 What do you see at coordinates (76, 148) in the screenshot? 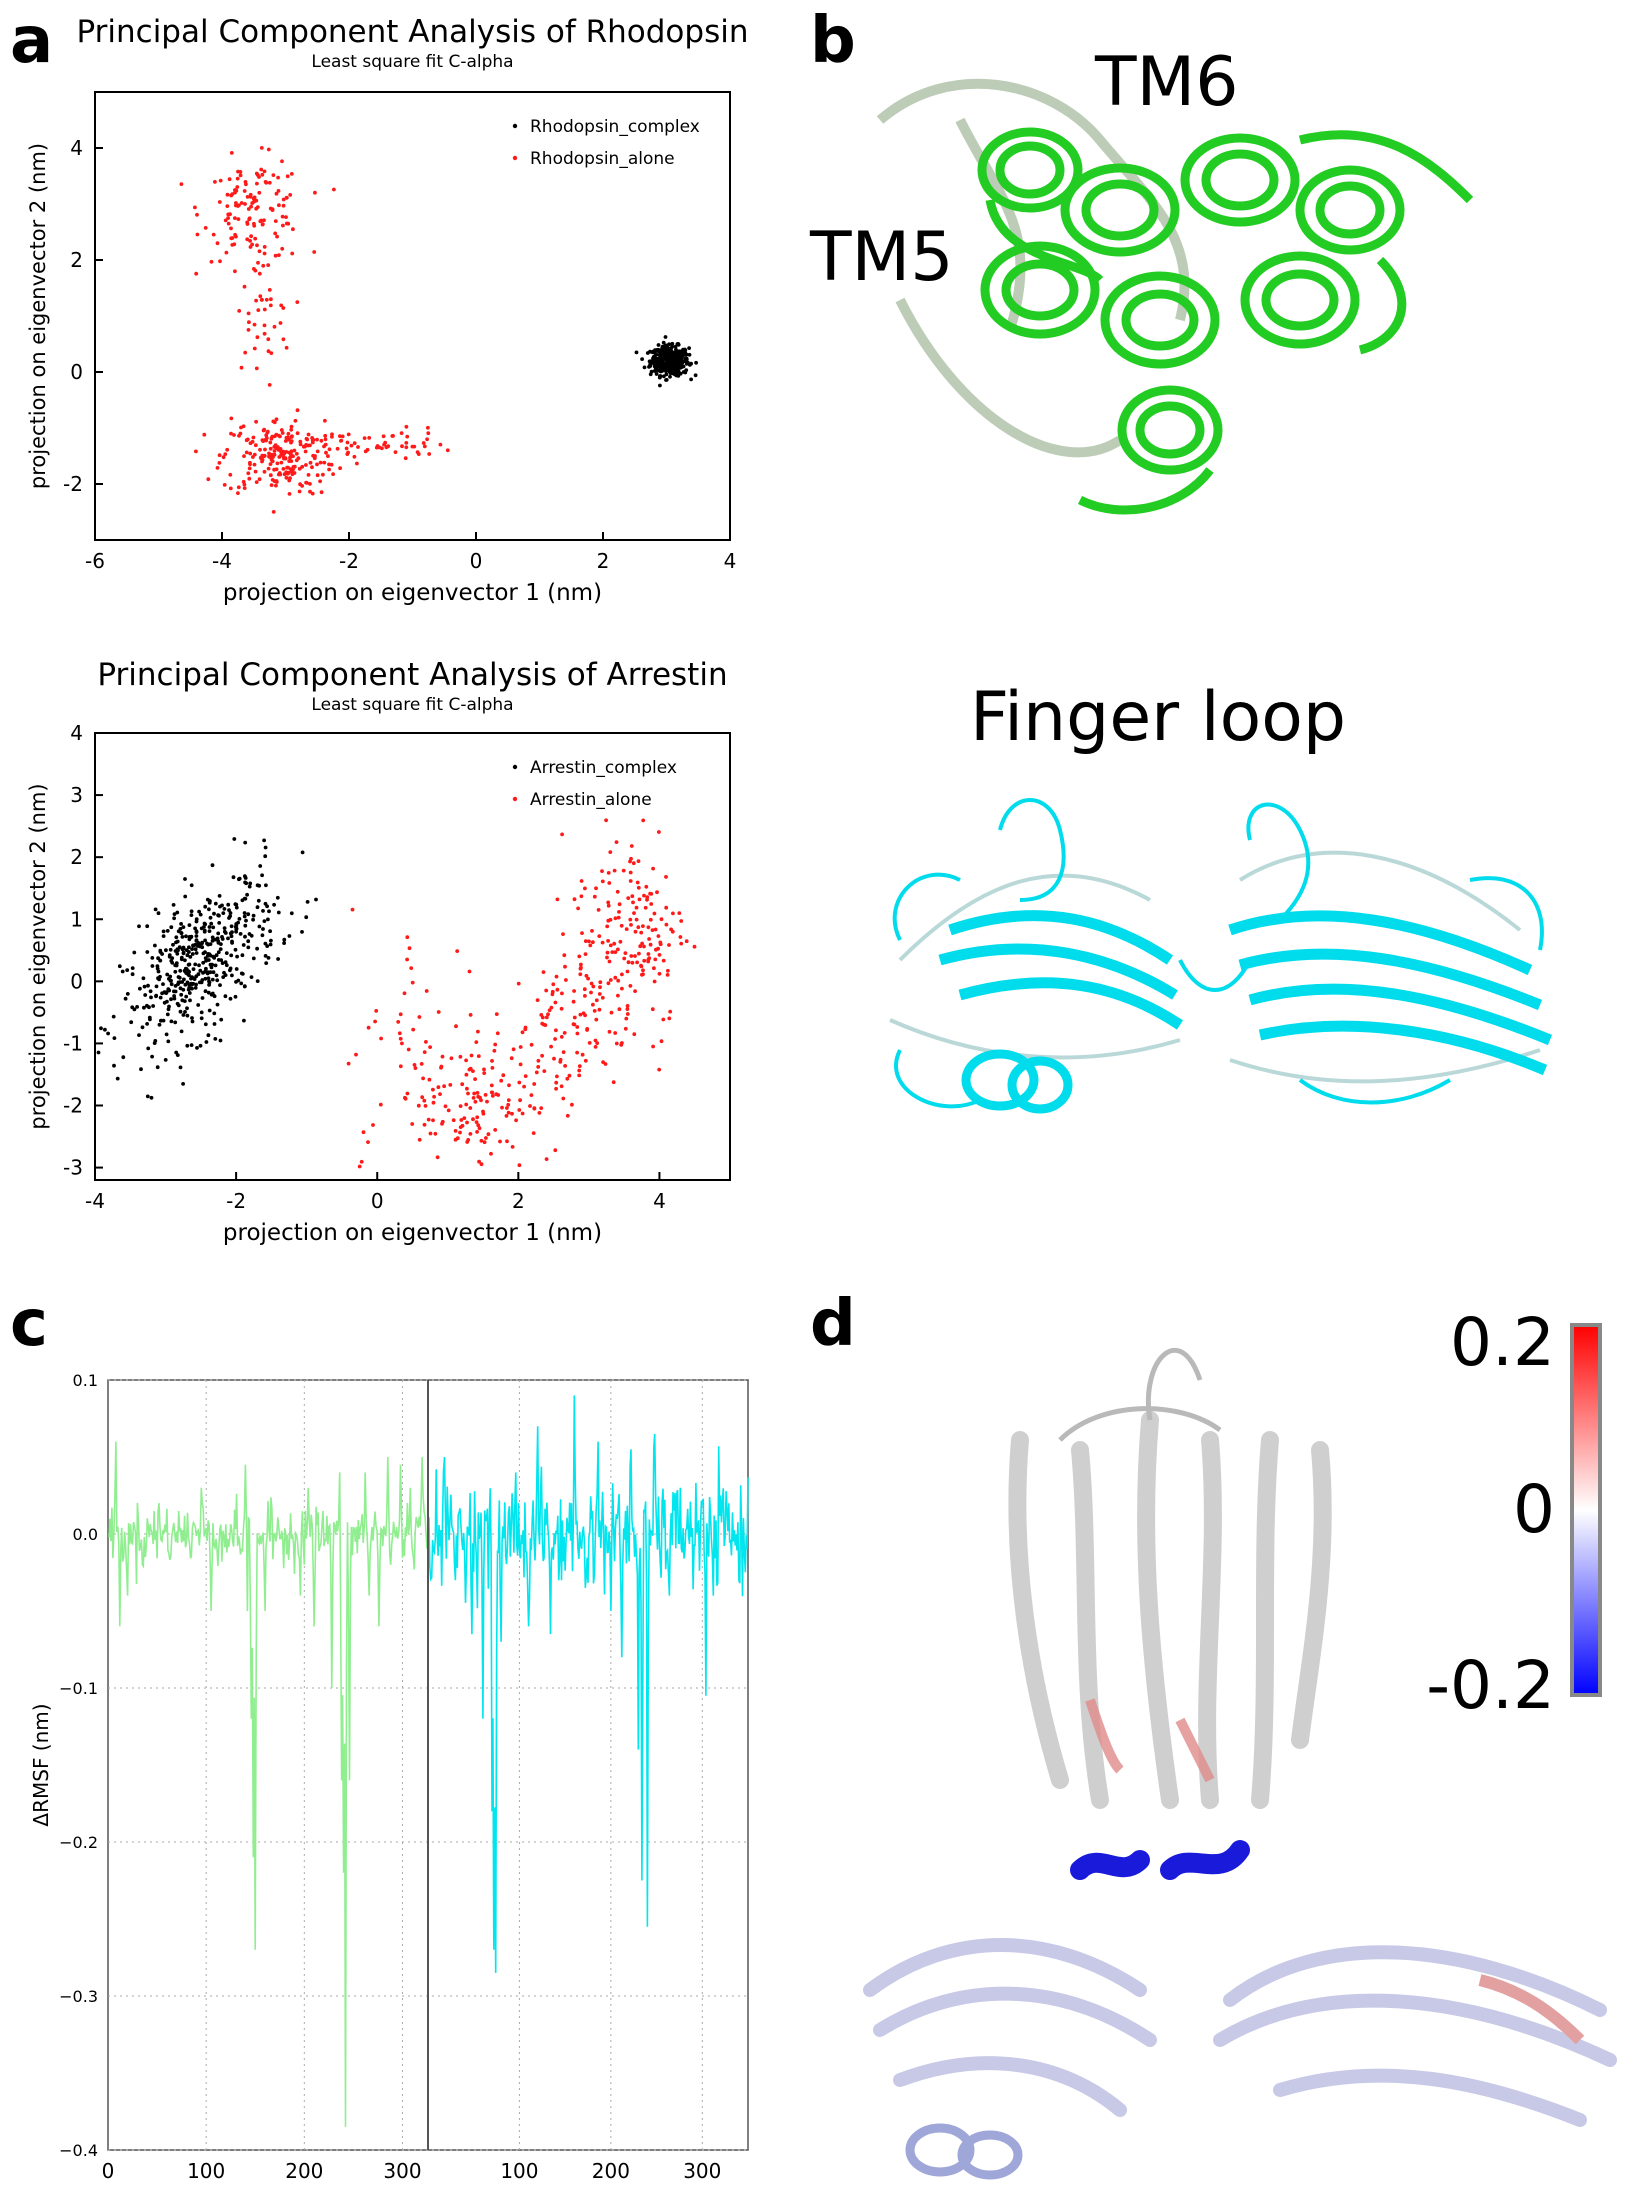
I see `y-tick-label: 4` at bounding box center [76, 148].